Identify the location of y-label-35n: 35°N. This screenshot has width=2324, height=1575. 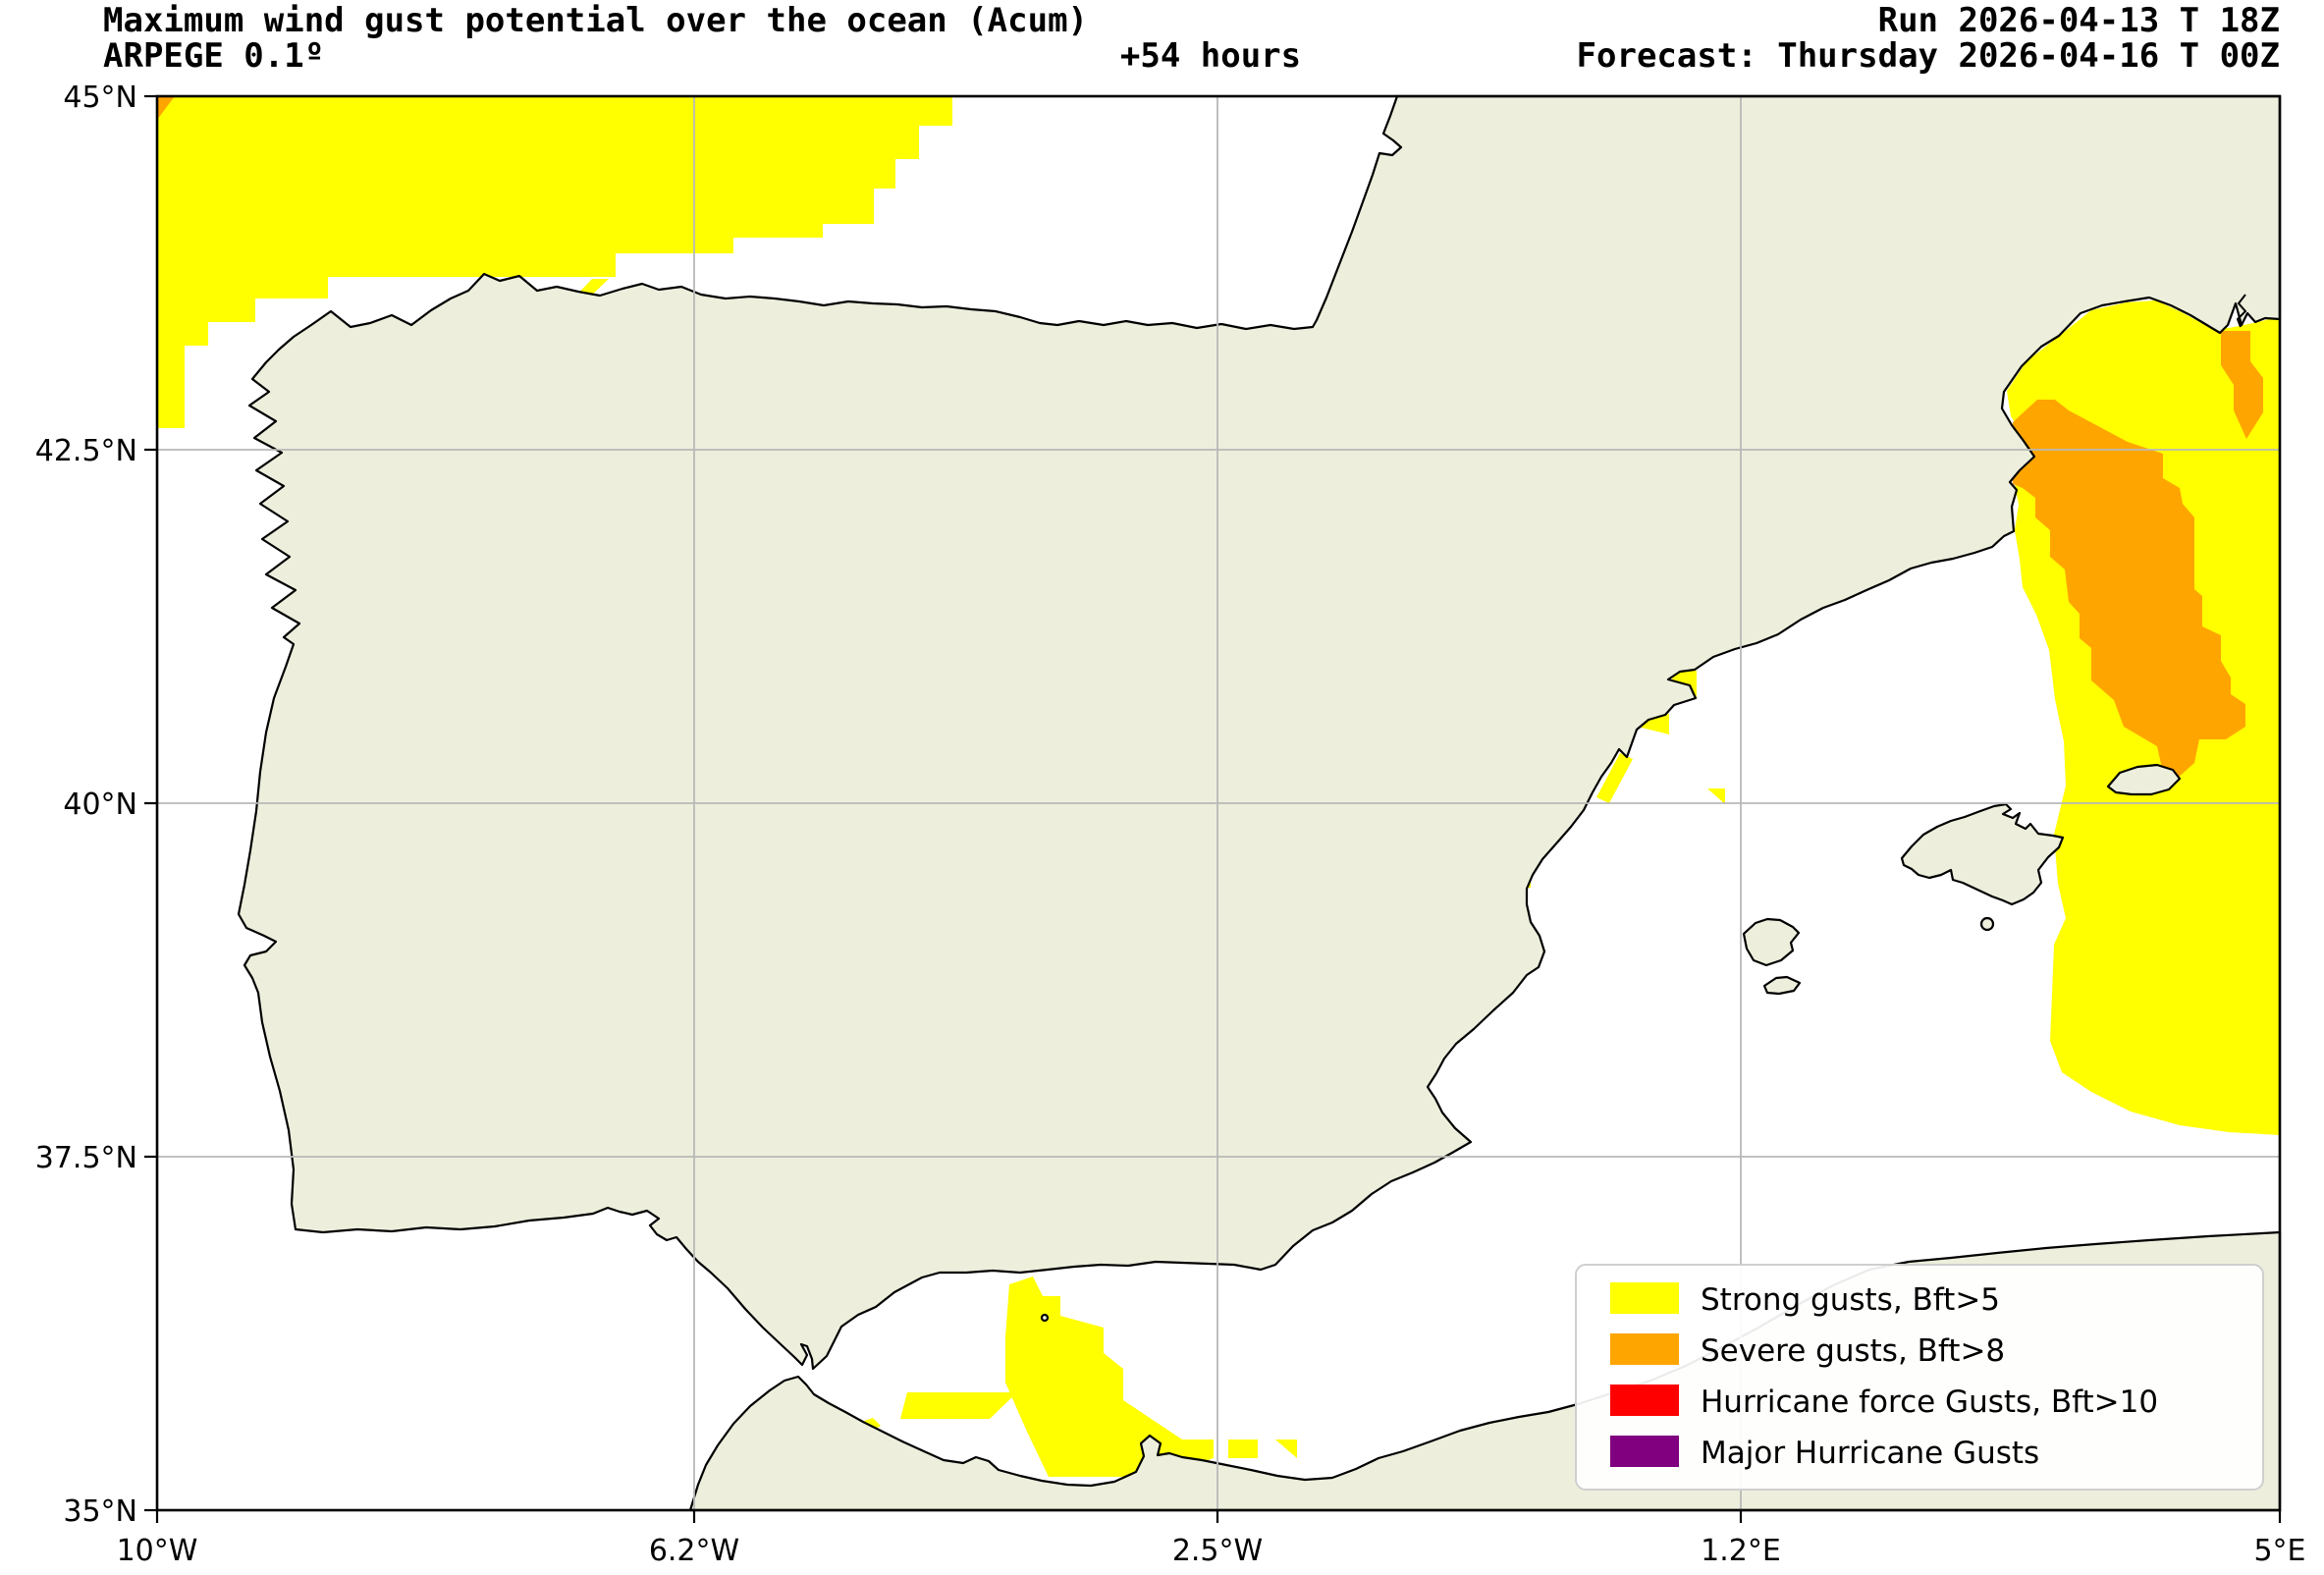
(100, 1512).